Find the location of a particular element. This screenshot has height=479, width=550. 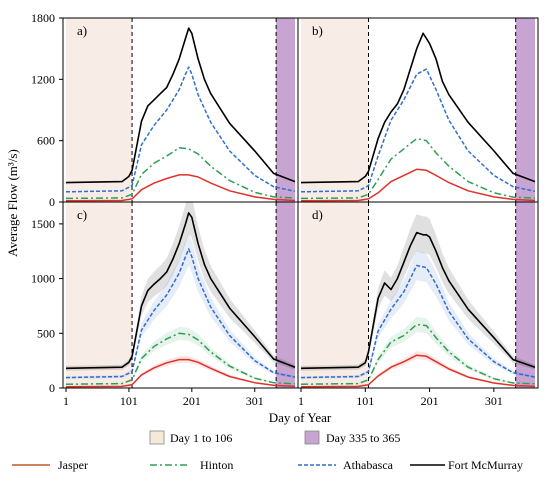

legend-label-period-early: Day 1 to 106 is located at coordinates (201, 438).